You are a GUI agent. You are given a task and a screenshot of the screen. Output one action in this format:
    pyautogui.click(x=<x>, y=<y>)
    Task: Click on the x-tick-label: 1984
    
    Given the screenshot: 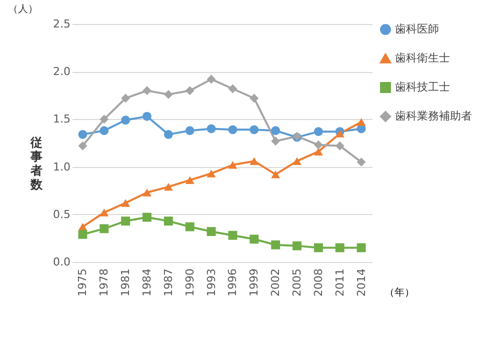 What is the action you would take?
    pyautogui.click(x=147, y=282)
    